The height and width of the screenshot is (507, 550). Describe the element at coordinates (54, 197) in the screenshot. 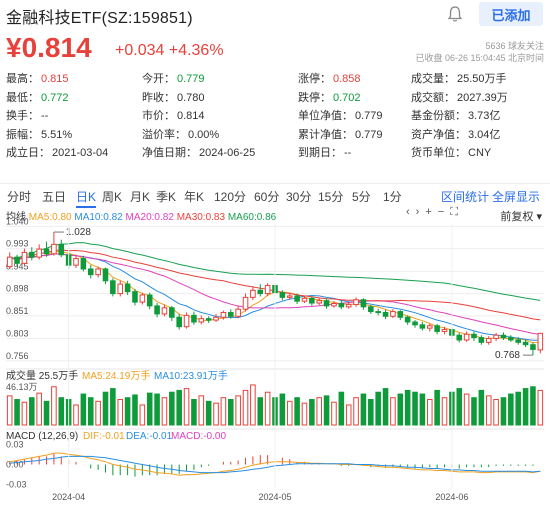

I see `period-tab: 五日` at that location.